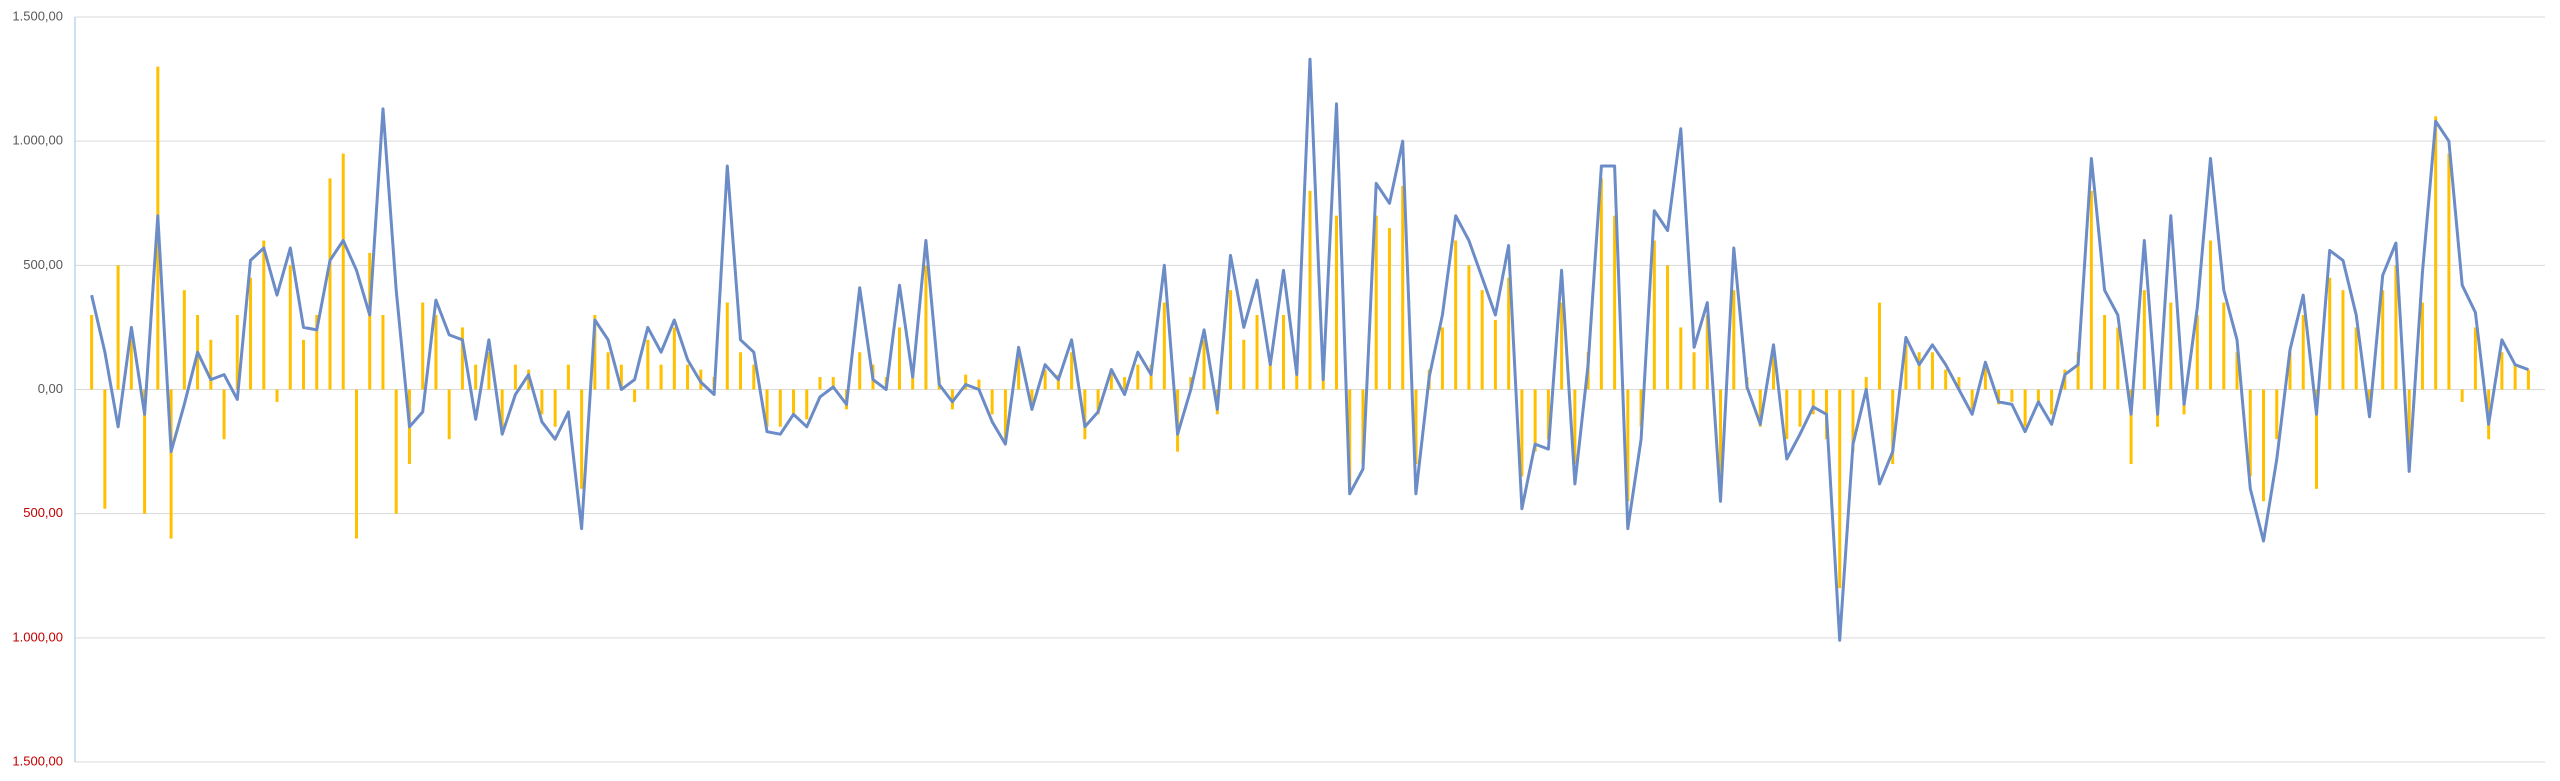 Image resolution: width=2560 pixels, height=781 pixels. Describe the element at coordinates (43, 512) in the screenshot. I see `y-tick-label: 500,00` at that location.